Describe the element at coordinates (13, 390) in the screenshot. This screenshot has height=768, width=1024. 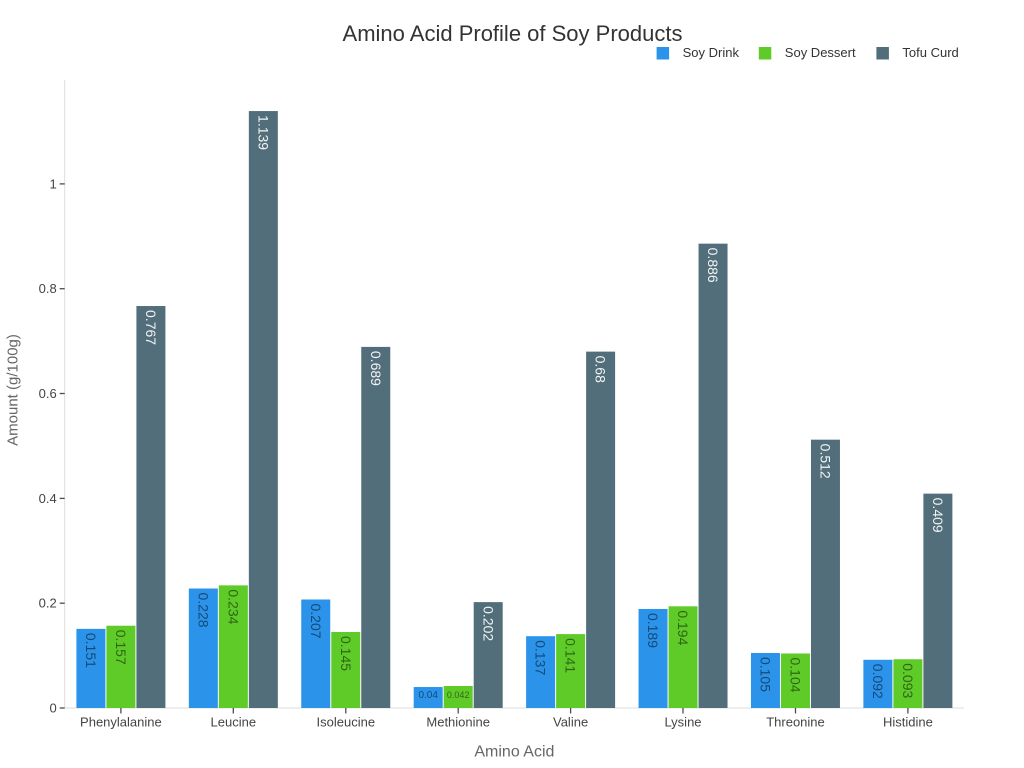
I see `svg-text: Amount (g/100g)` at that location.